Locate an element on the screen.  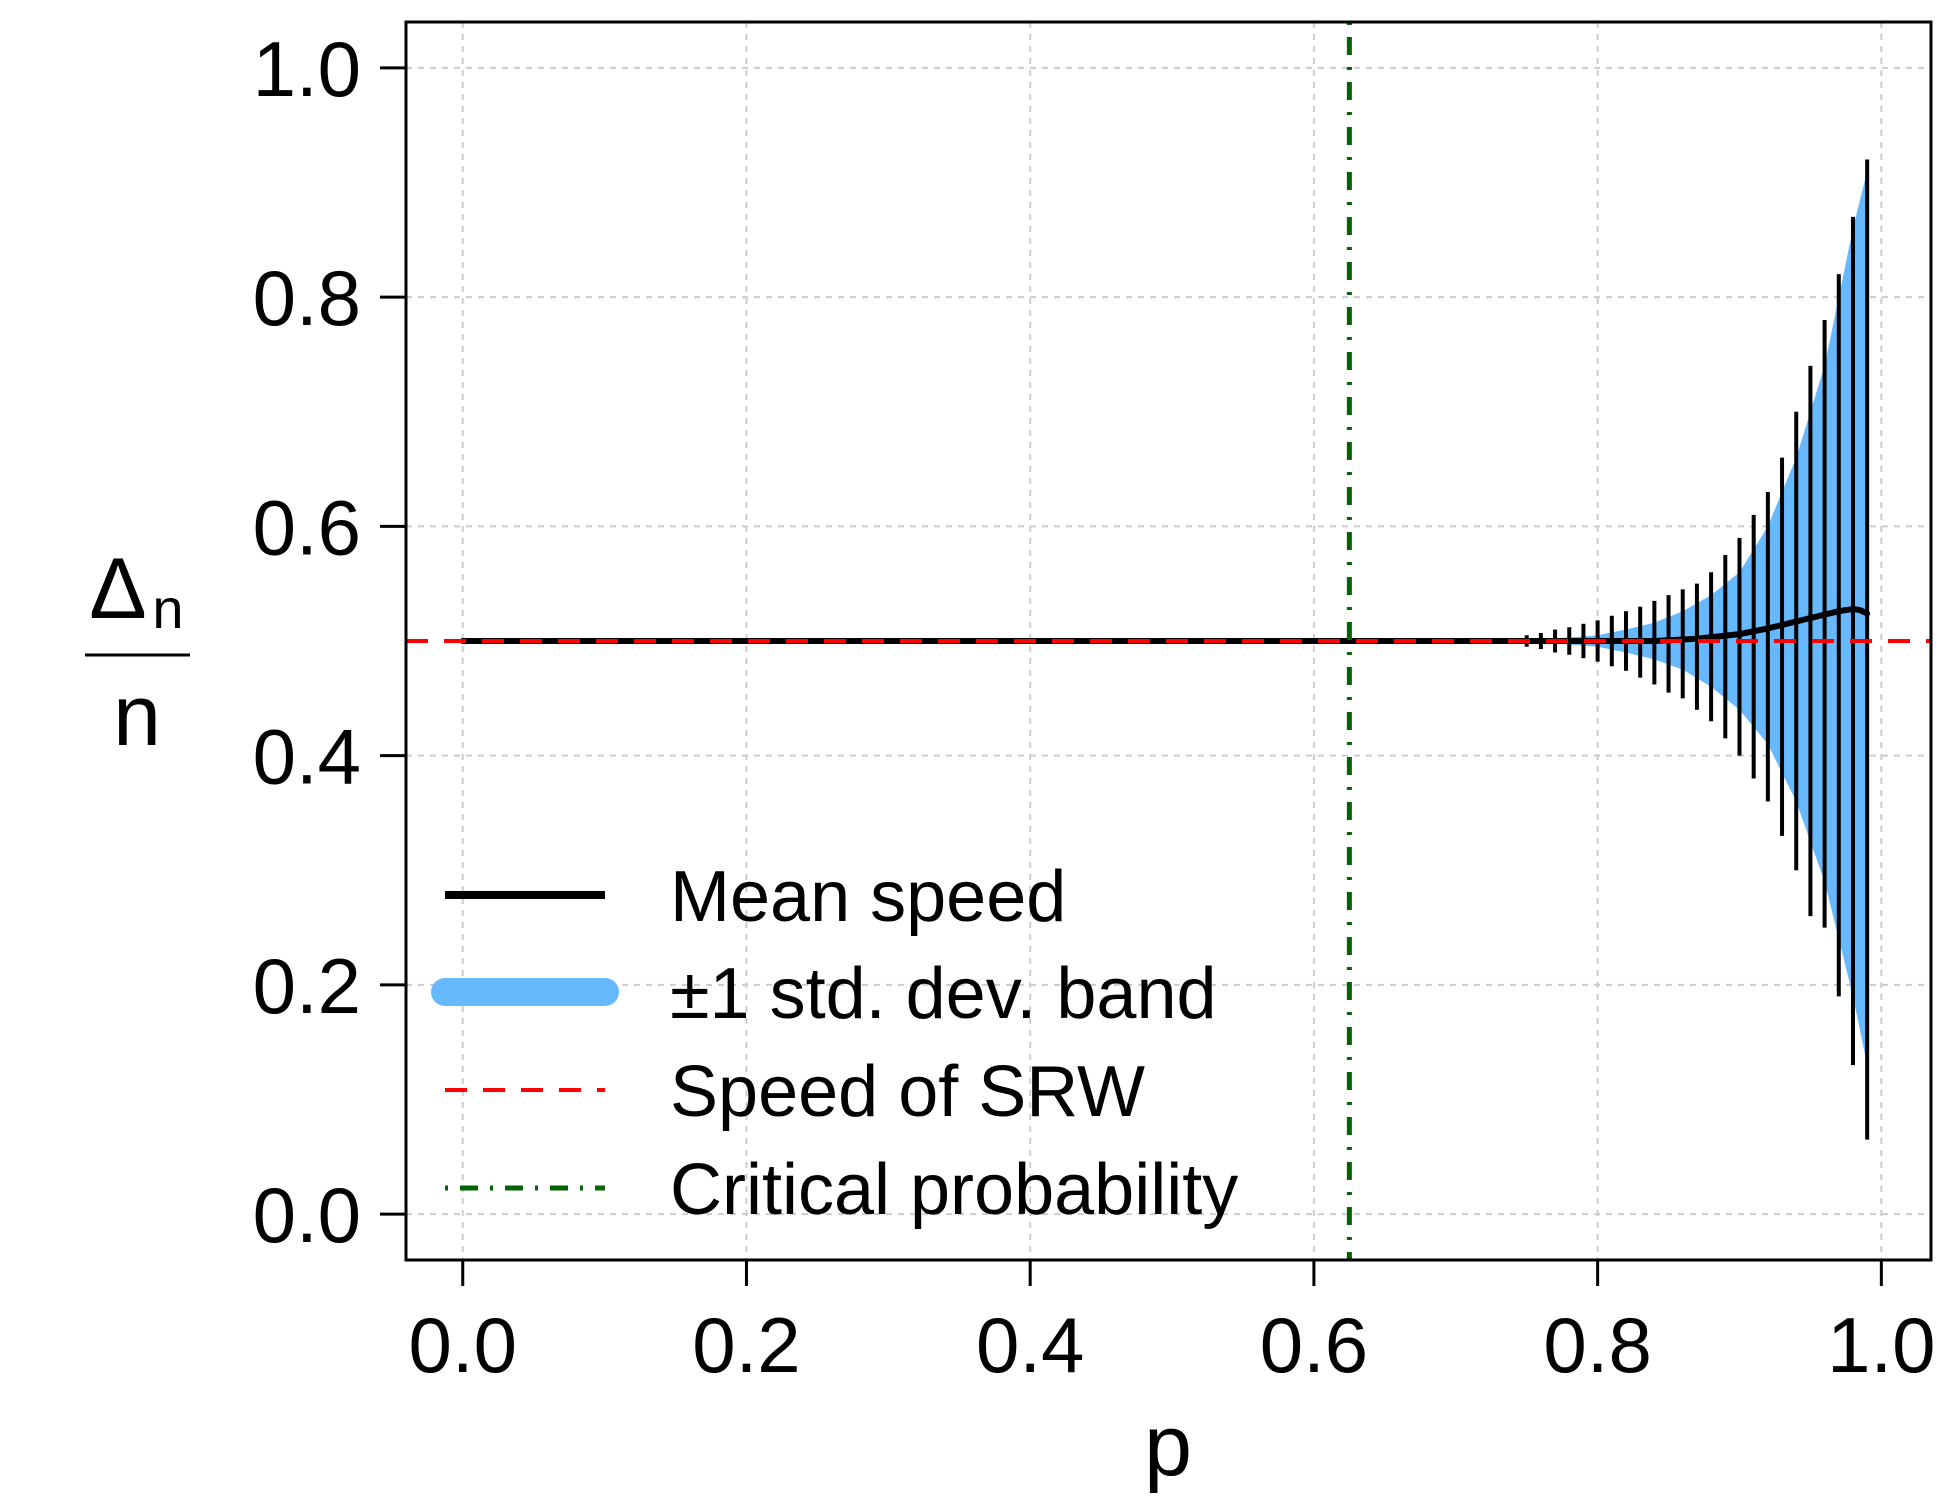
y-axis-title-subscript: n is located at coordinates (167, 608).